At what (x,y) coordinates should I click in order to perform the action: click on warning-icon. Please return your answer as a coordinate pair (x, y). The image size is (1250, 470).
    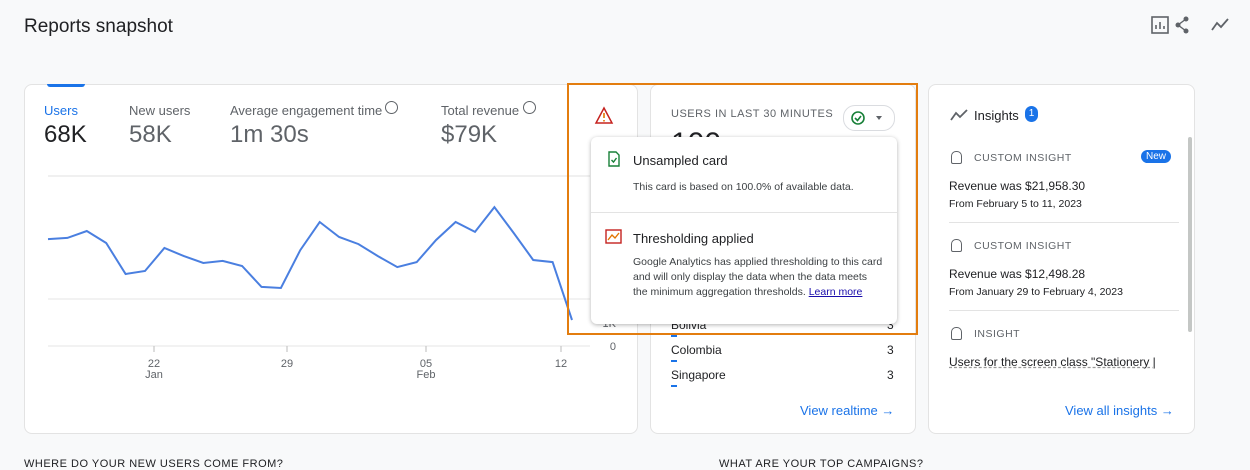
    Looking at the image, I should click on (604, 116).